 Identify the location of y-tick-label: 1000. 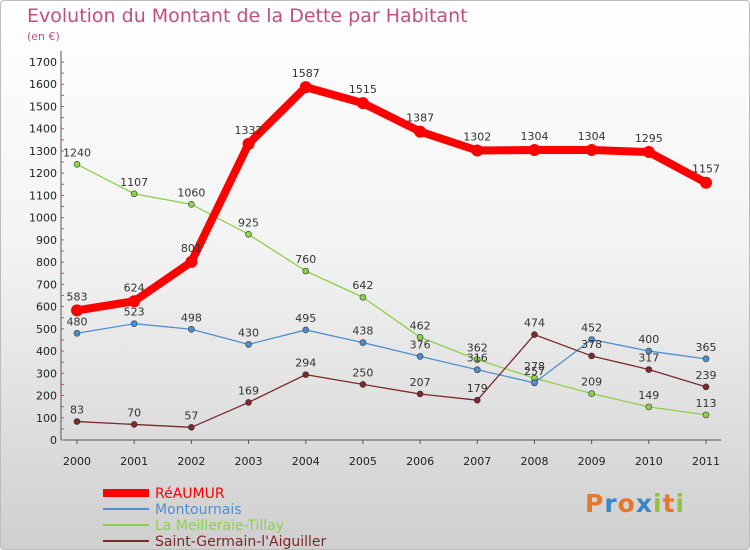
(43, 218).